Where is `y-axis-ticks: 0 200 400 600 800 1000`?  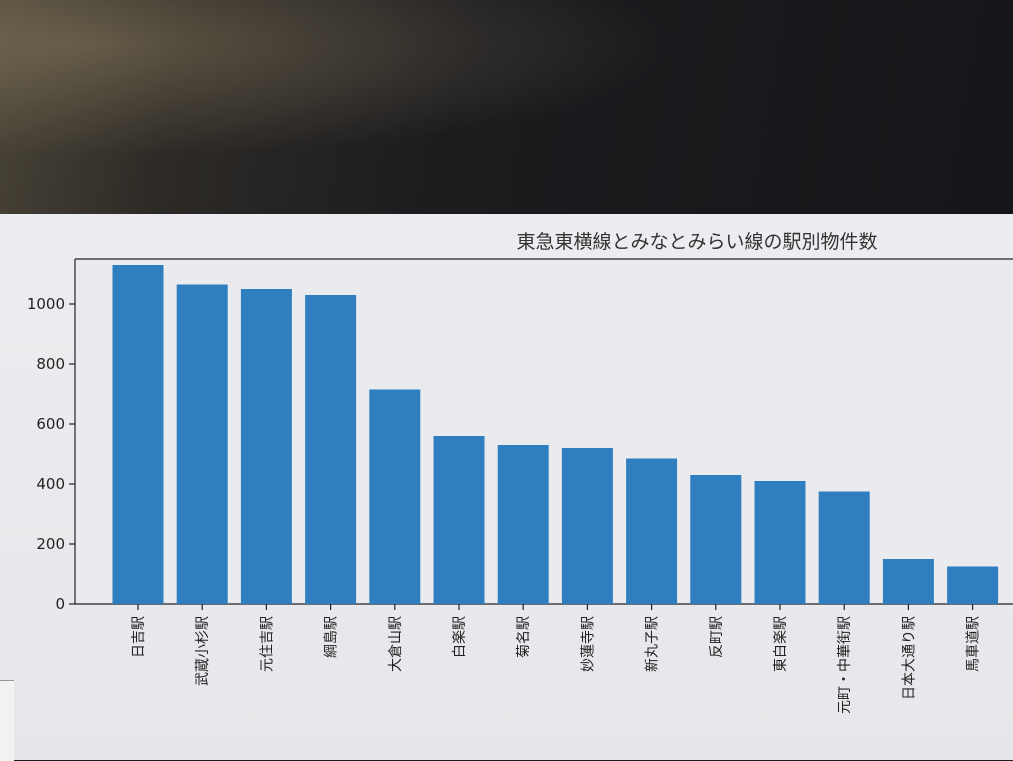 y-axis-ticks: 0 200 400 600 800 1000 is located at coordinates (51, 454).